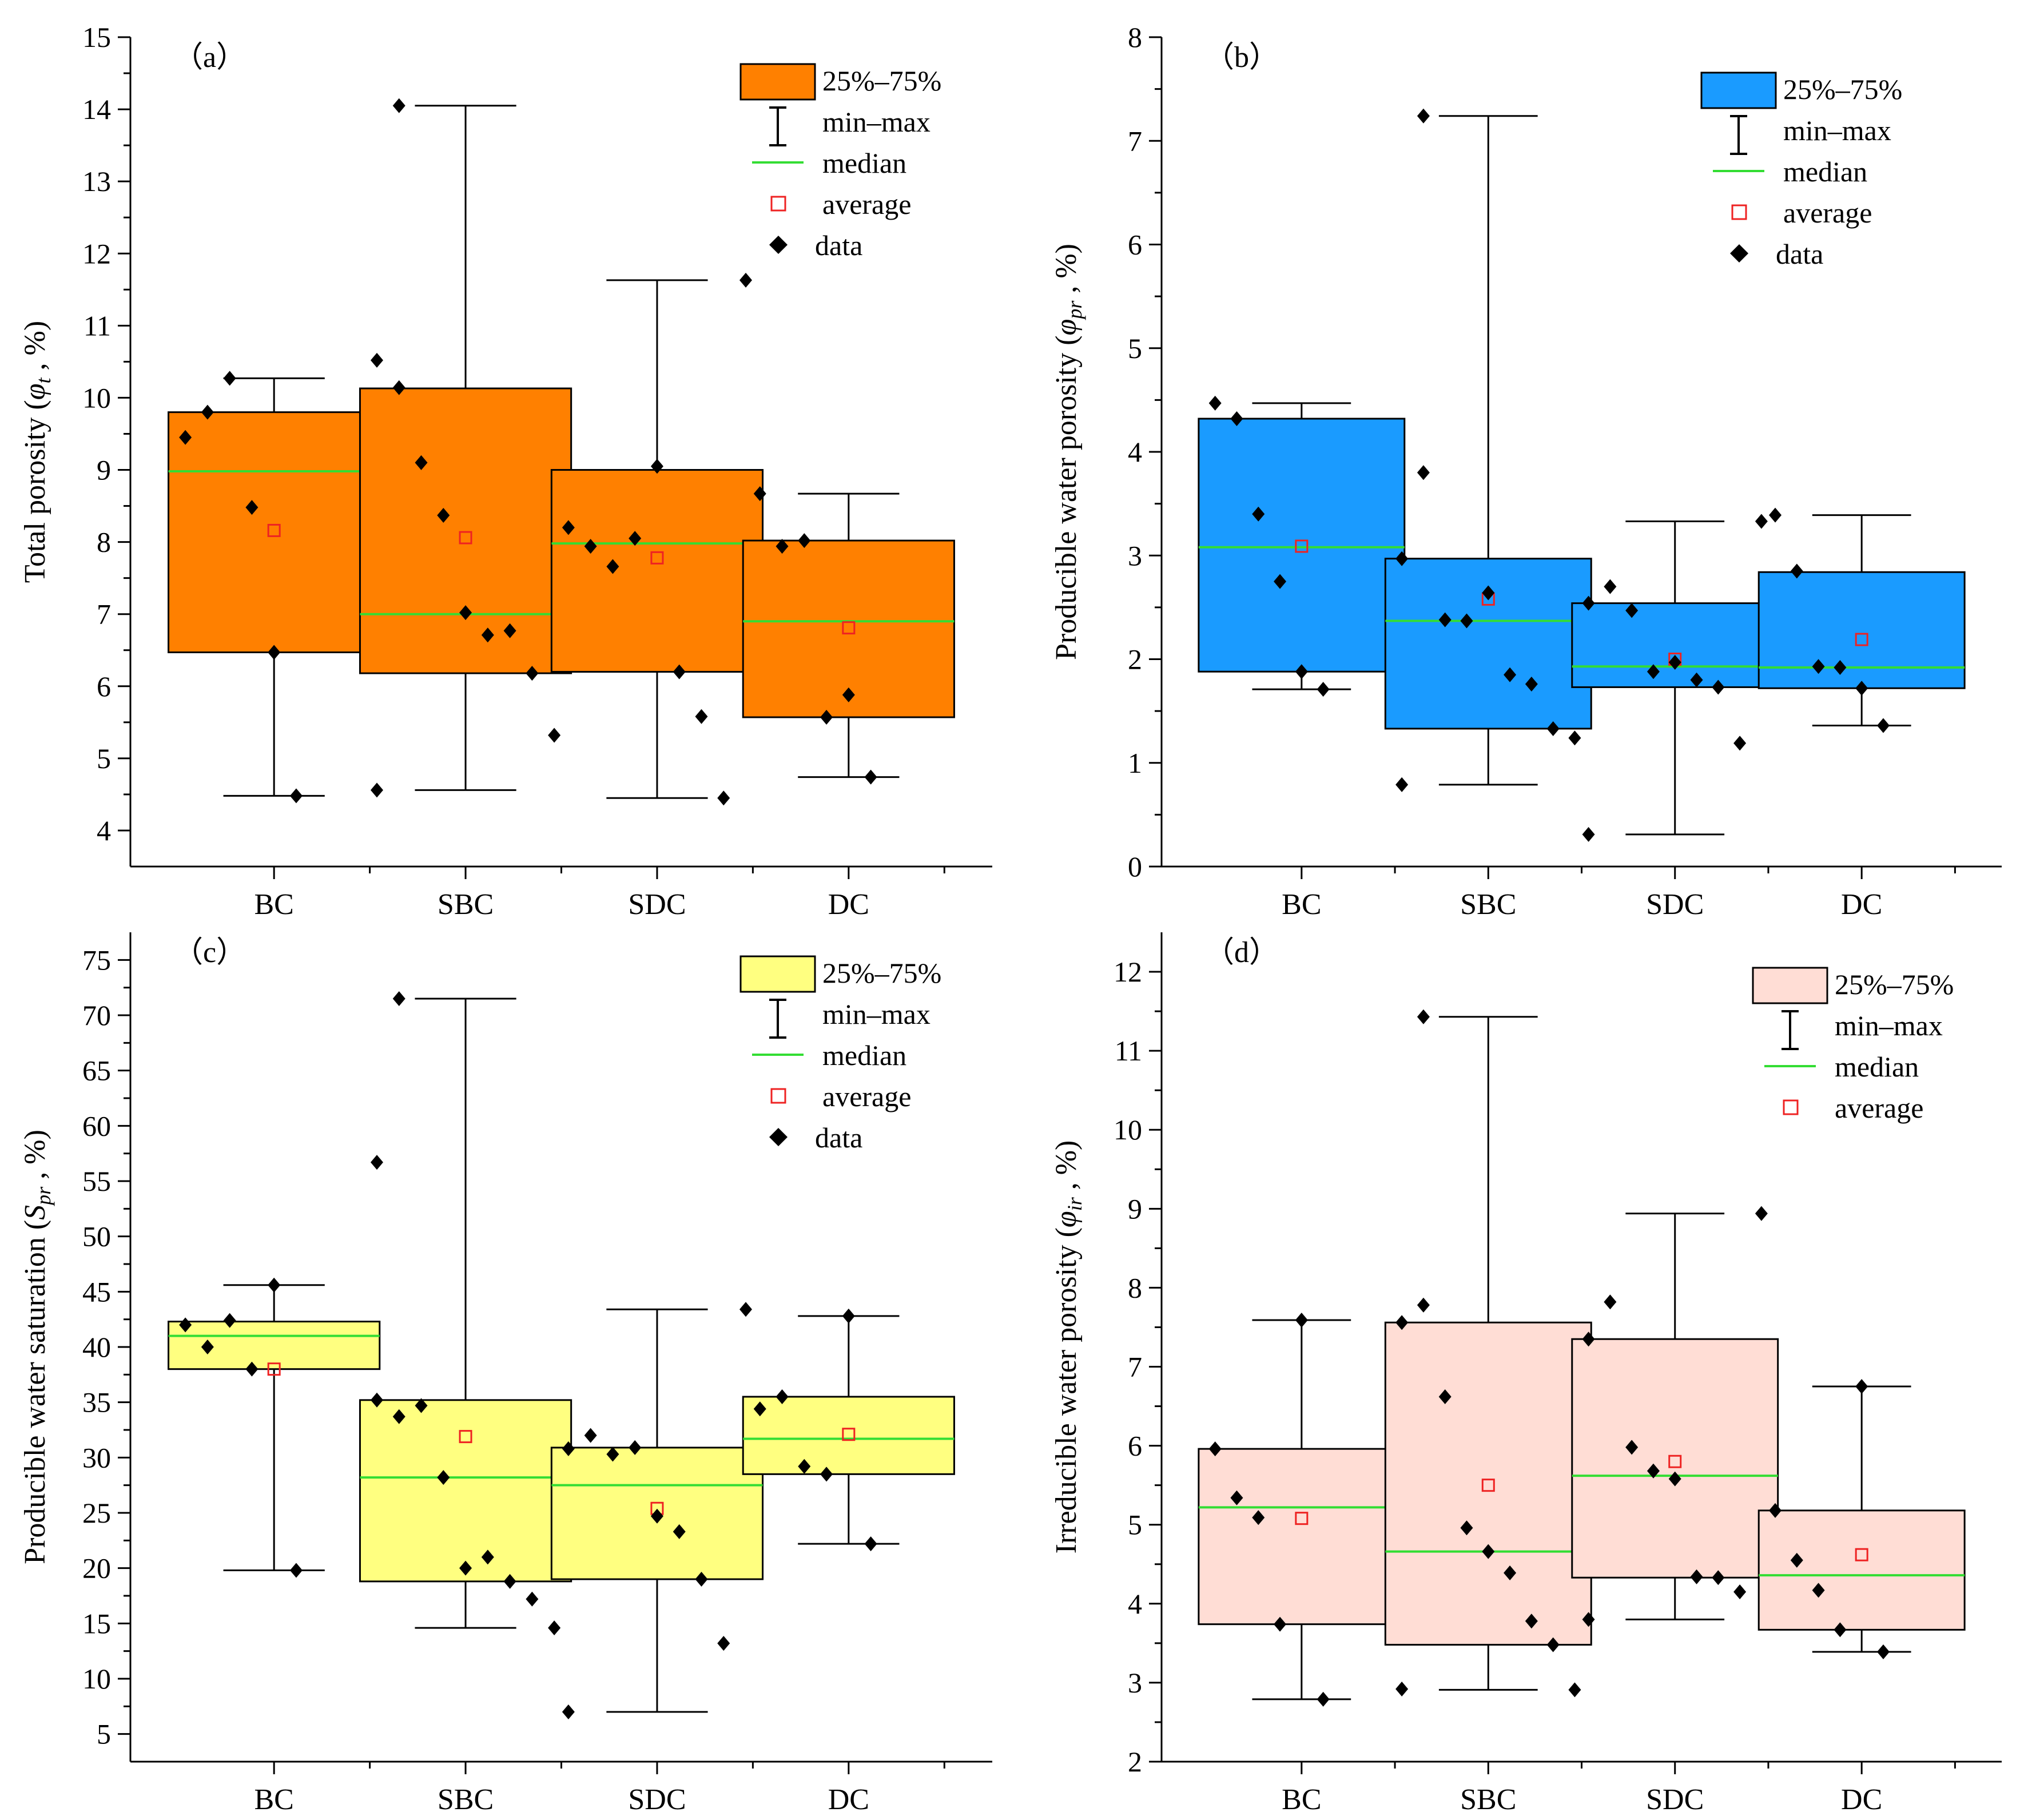 The height and width of the screenshot is (1820, 2024). What do you see at coordinates (96, 1292) in the screenshot?
I see `y-tick-label: 45` at bounding box center [96, 1292].